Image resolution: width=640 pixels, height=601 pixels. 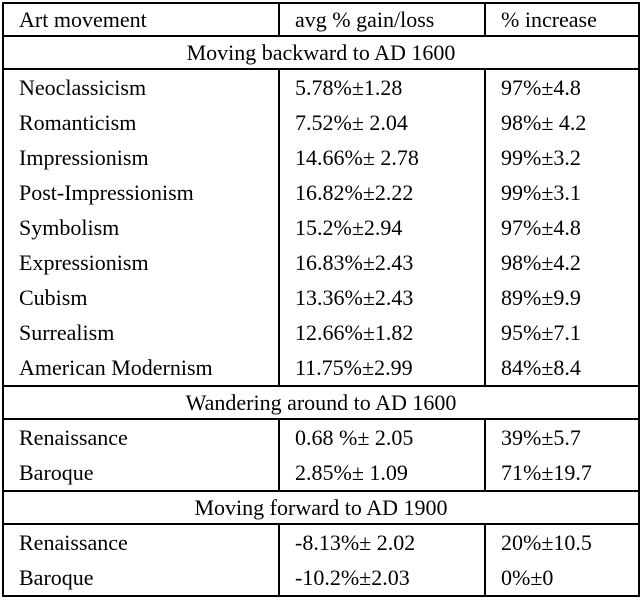 I want to click on table-row: Baroque 2.85%± 1.09 71%±19.7, so click(x=321, y=473).